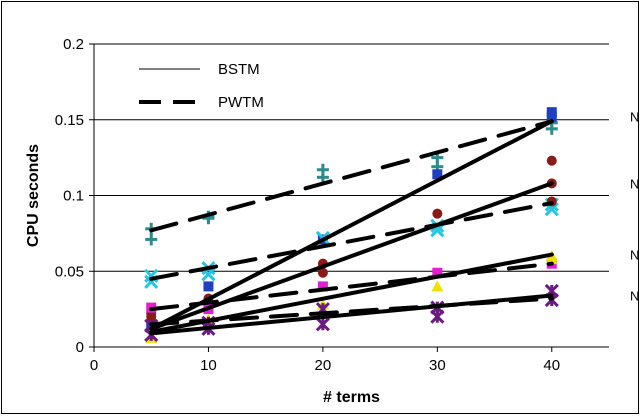  I want to click on x-tick-label: 0, so click(94, 365).